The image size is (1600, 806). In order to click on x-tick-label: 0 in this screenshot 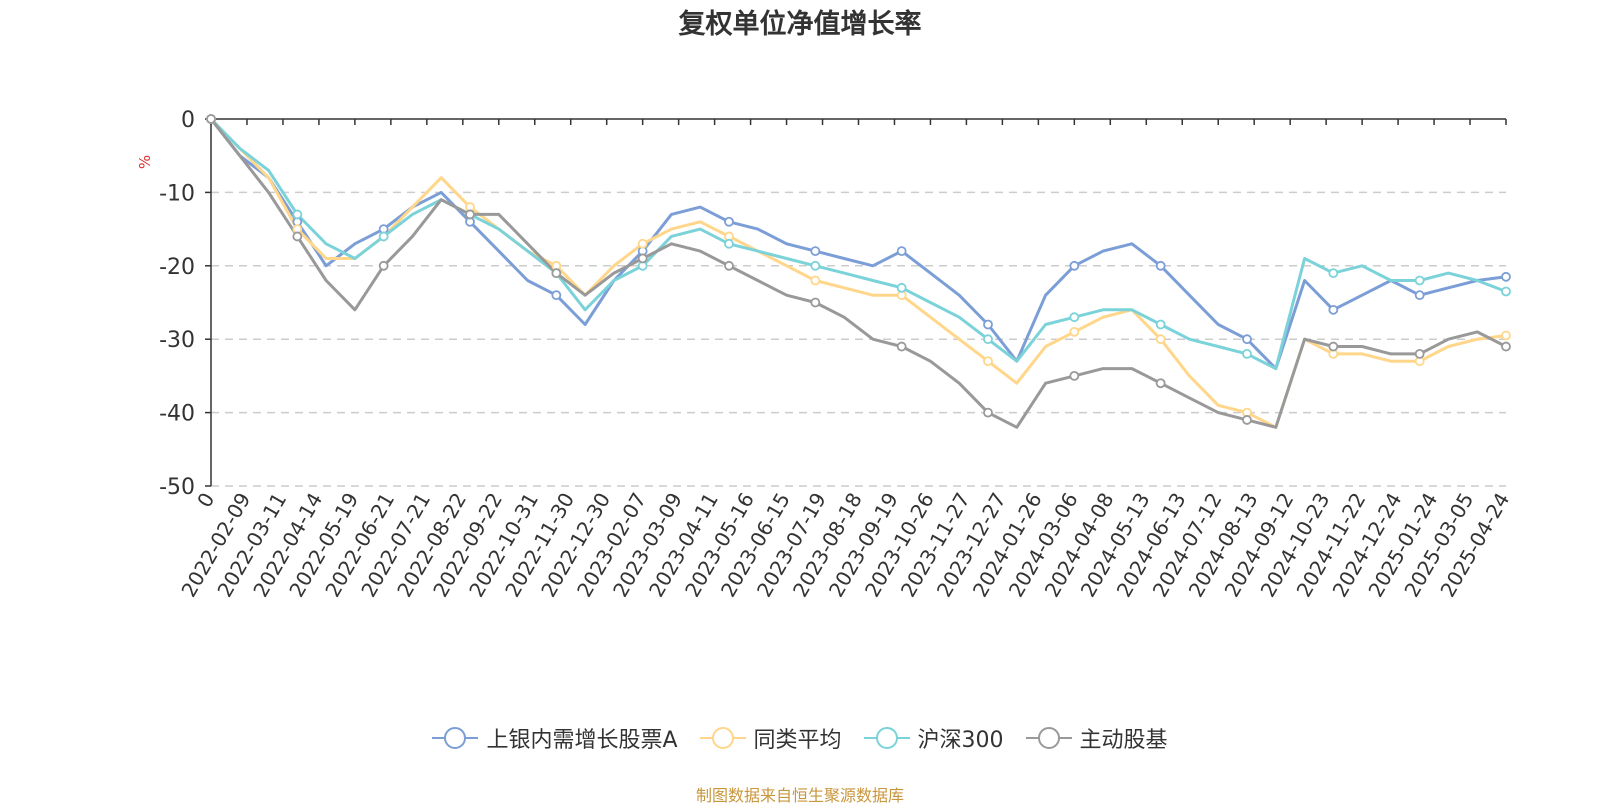, I will do `click(205, 500)`.